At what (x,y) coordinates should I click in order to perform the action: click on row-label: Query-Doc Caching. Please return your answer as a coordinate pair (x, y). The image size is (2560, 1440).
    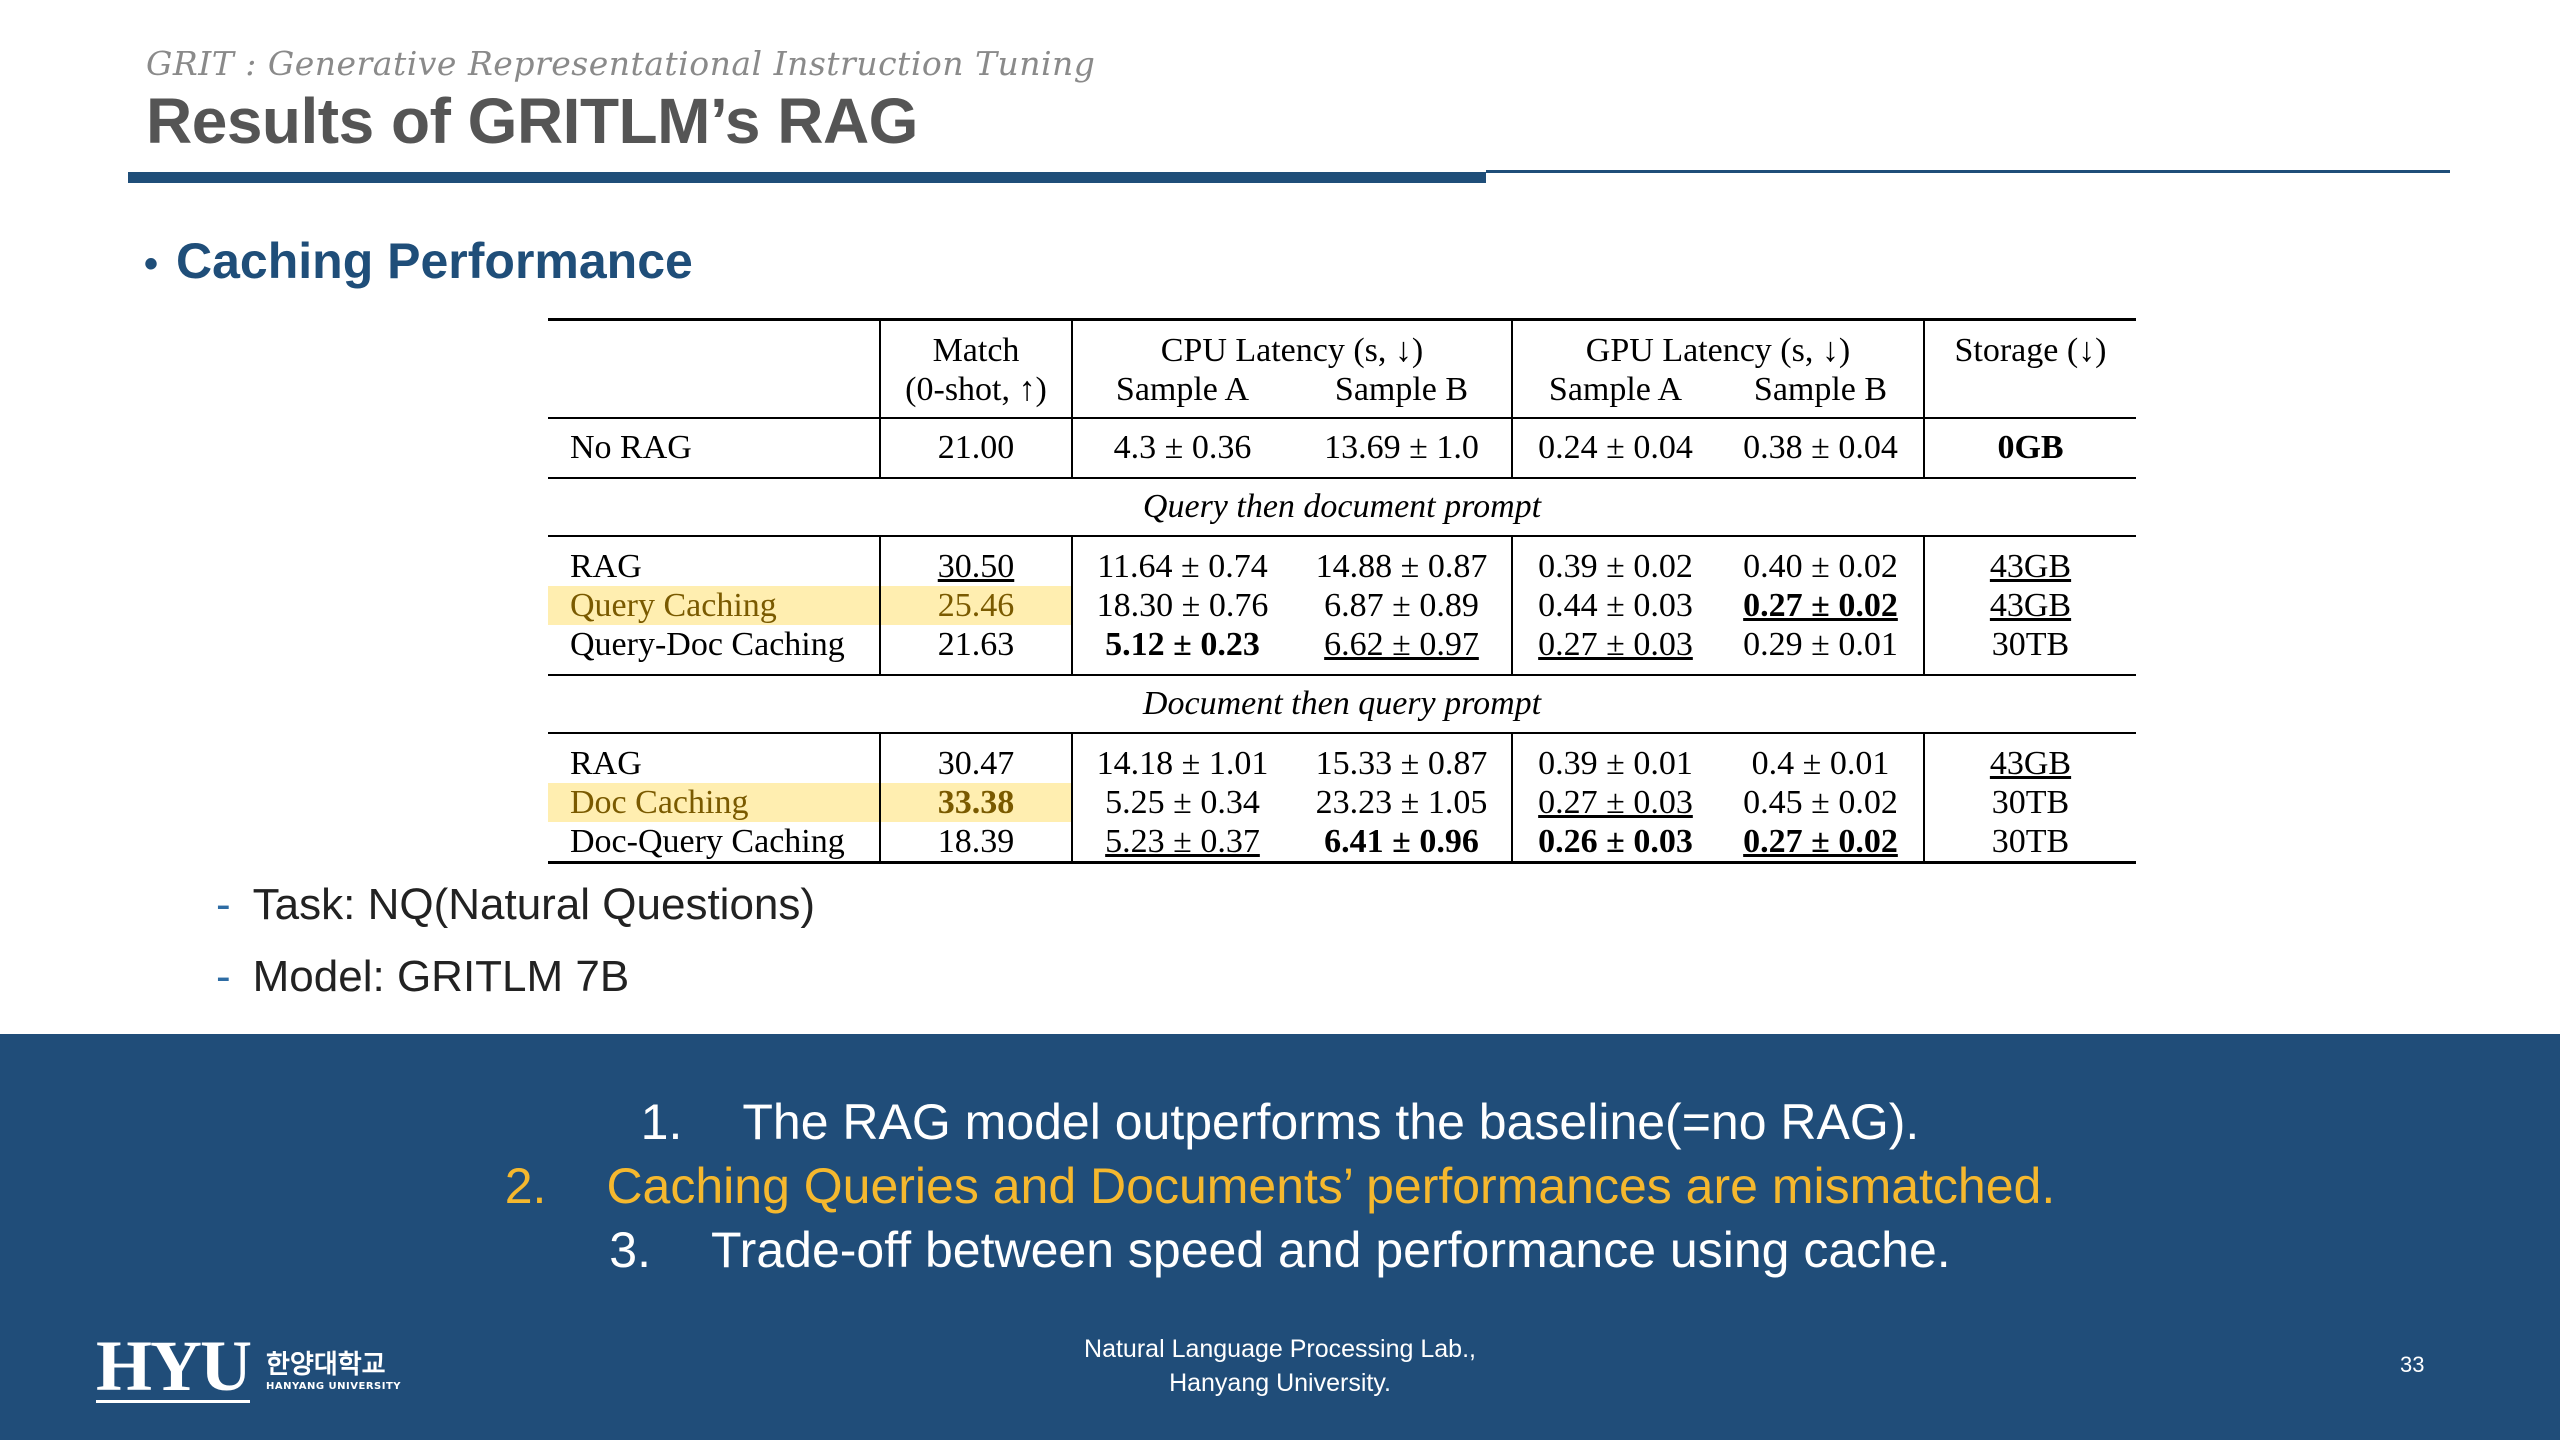
    Looking at the image, I should click on (714, 644).